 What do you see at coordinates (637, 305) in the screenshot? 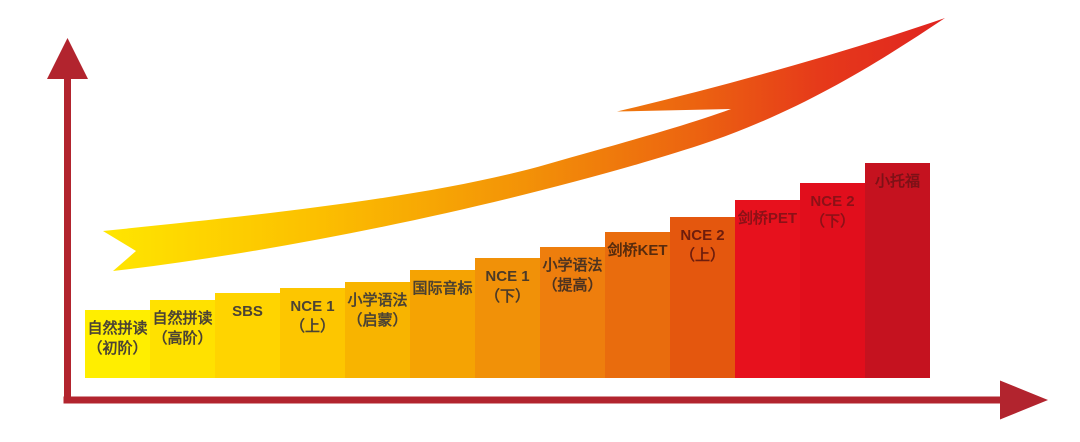
I see `course-bar-9: 剑桥KET` at bounding box center [637, 305].